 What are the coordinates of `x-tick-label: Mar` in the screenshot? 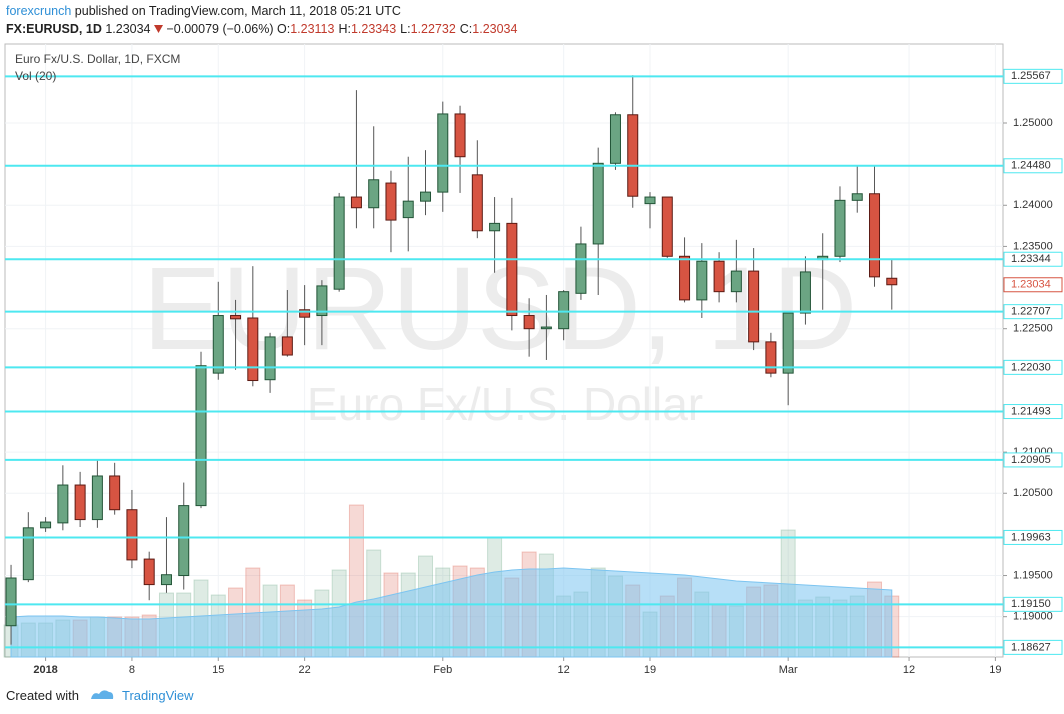 It's located at (788, 670).